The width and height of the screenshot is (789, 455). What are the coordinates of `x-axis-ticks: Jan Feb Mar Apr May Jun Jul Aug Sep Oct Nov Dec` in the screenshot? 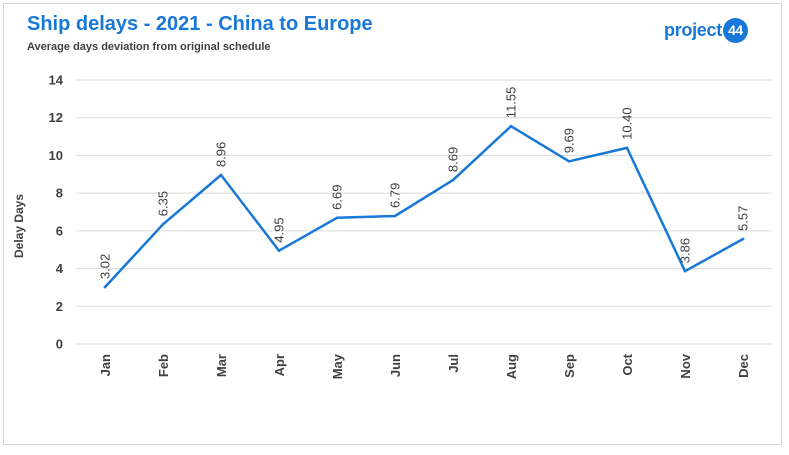 It's located at (424, 366).